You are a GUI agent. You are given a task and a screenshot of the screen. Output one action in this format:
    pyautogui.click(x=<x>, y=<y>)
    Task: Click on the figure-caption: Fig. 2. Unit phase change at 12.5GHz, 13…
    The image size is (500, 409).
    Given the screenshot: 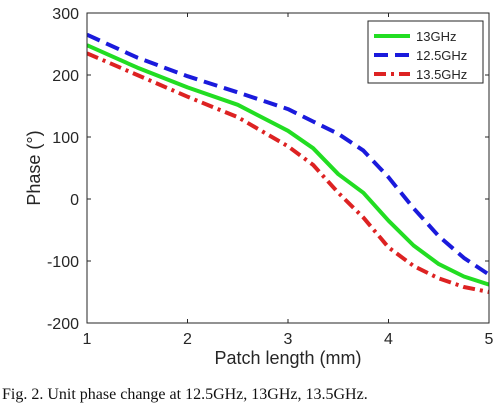 What is the action you would take?
    pyautogui.click(x=185, y=394)
    